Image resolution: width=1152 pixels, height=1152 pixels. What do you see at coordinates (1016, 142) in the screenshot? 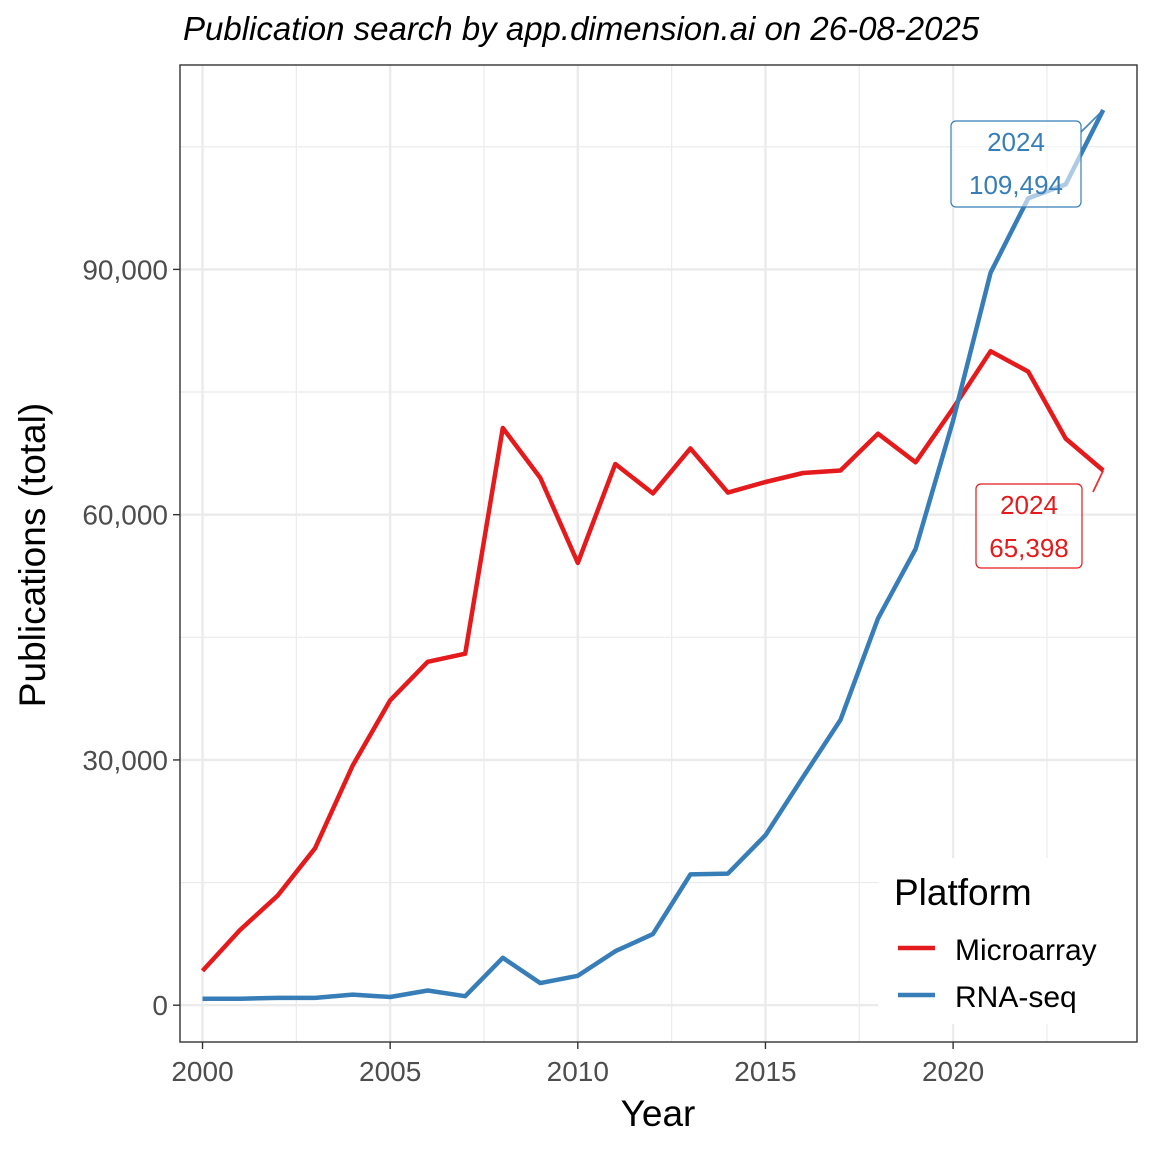
I see `annotation-year-rna-seq: 2024` at bounding box center [1016, 142].